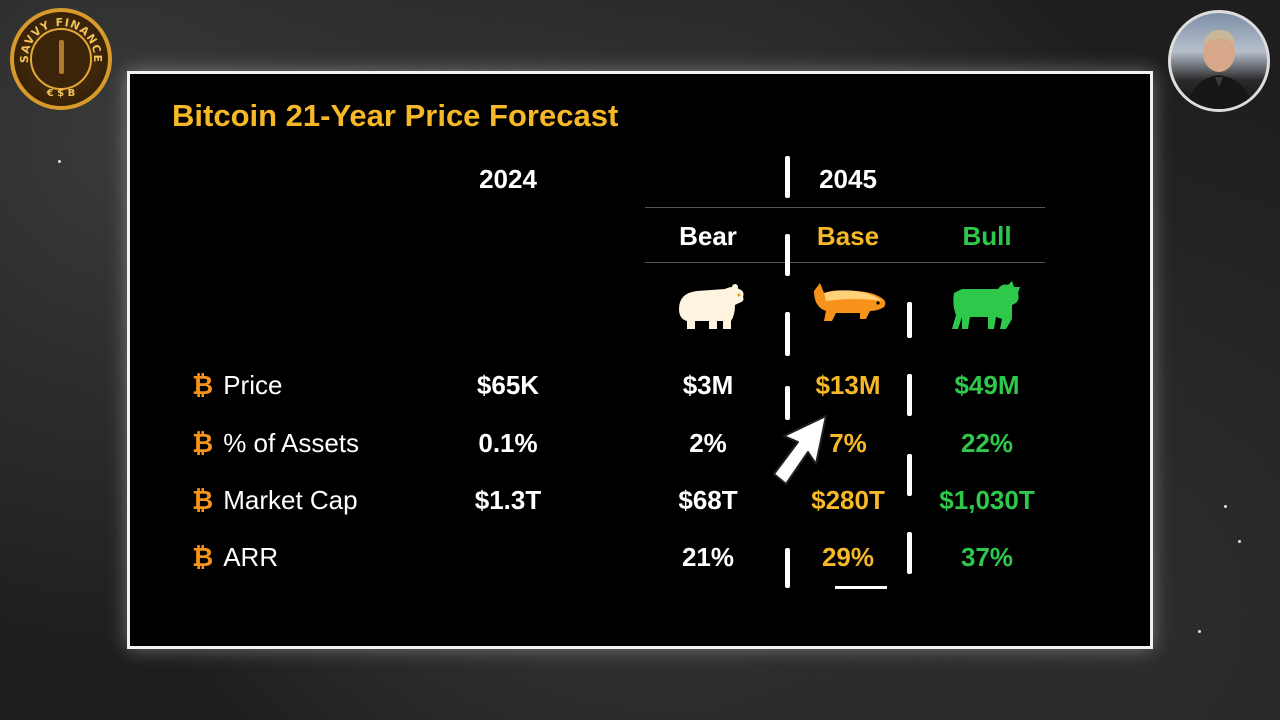  I want to click on assets-bull-cell: 22%, so click(987, 443).